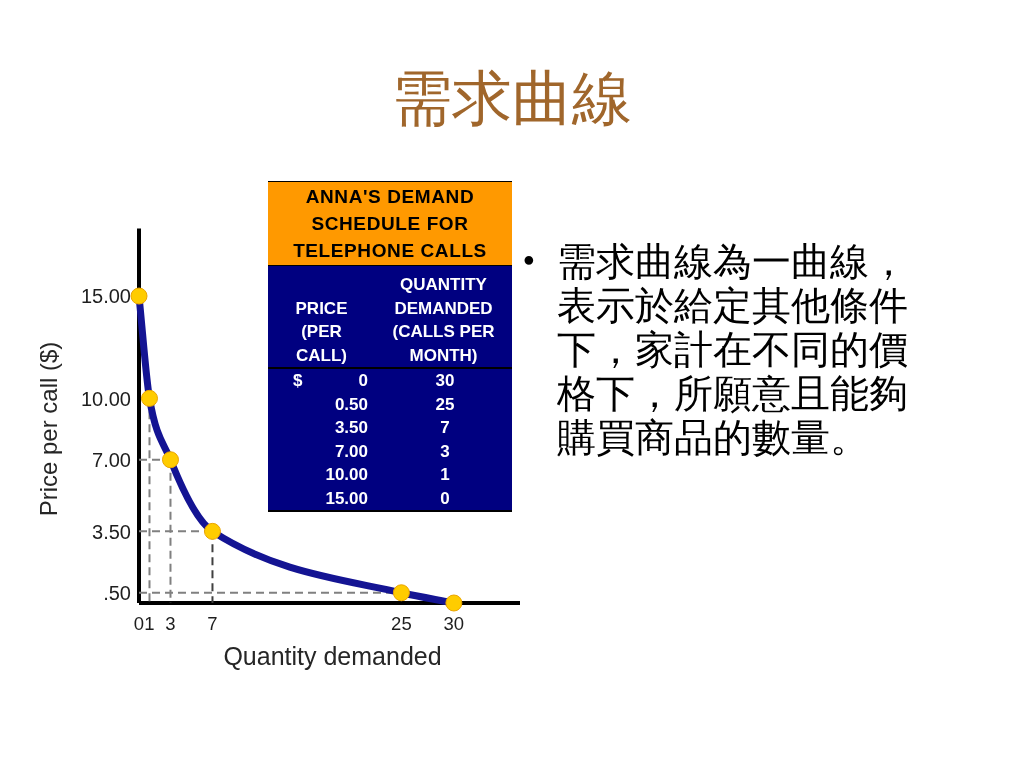 The width and height of the screenshot is (1024, 768). Describe the element at coordinates (390, 224) in the screenshot. I see `table-title: ANNA'S DEMAND SCHEDULE FOR TELEPHONE CALLS` at that location.